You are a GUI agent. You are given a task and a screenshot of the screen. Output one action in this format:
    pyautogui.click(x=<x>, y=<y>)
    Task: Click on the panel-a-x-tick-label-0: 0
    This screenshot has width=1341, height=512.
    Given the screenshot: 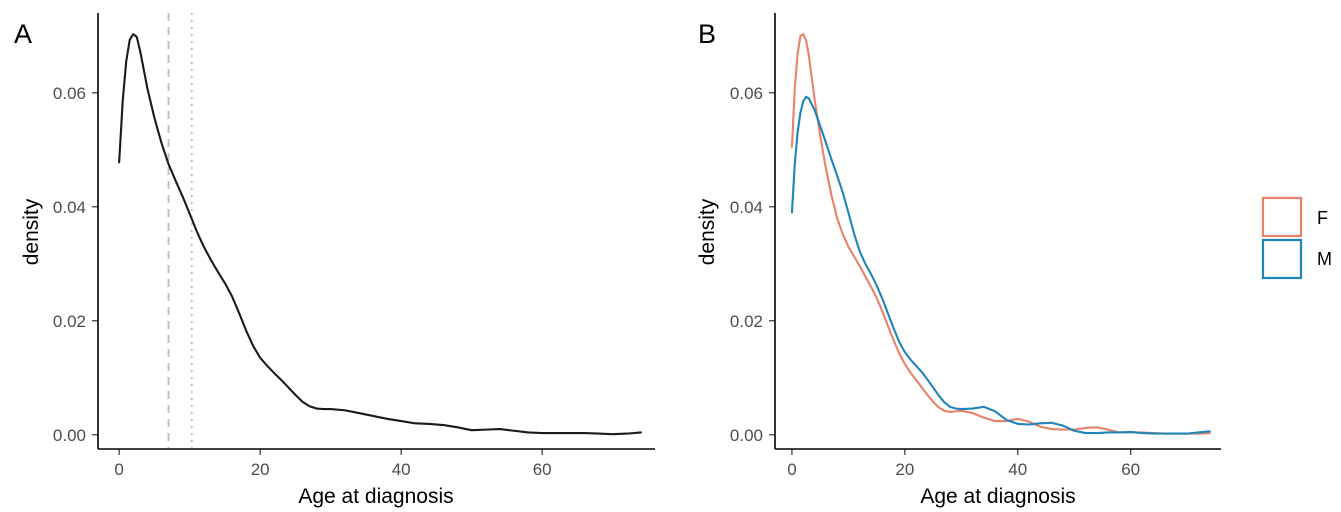 What is the action you would take?
    pyautogui.click(x=118, y=469)
    